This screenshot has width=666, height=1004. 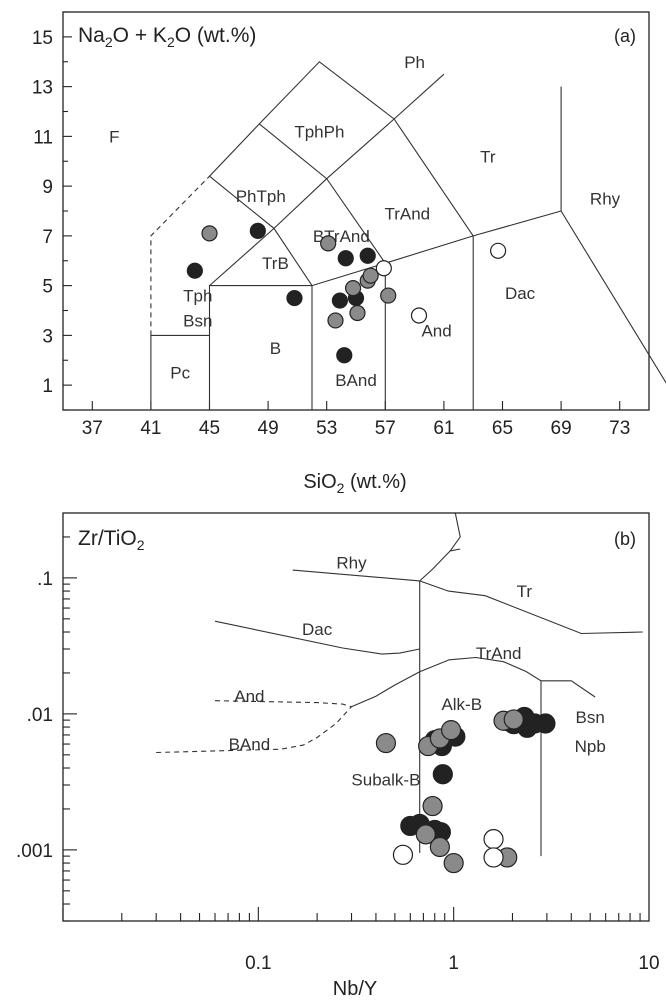 I want to click on tas-x-tick-label: 45, so click(x=209, y=428).